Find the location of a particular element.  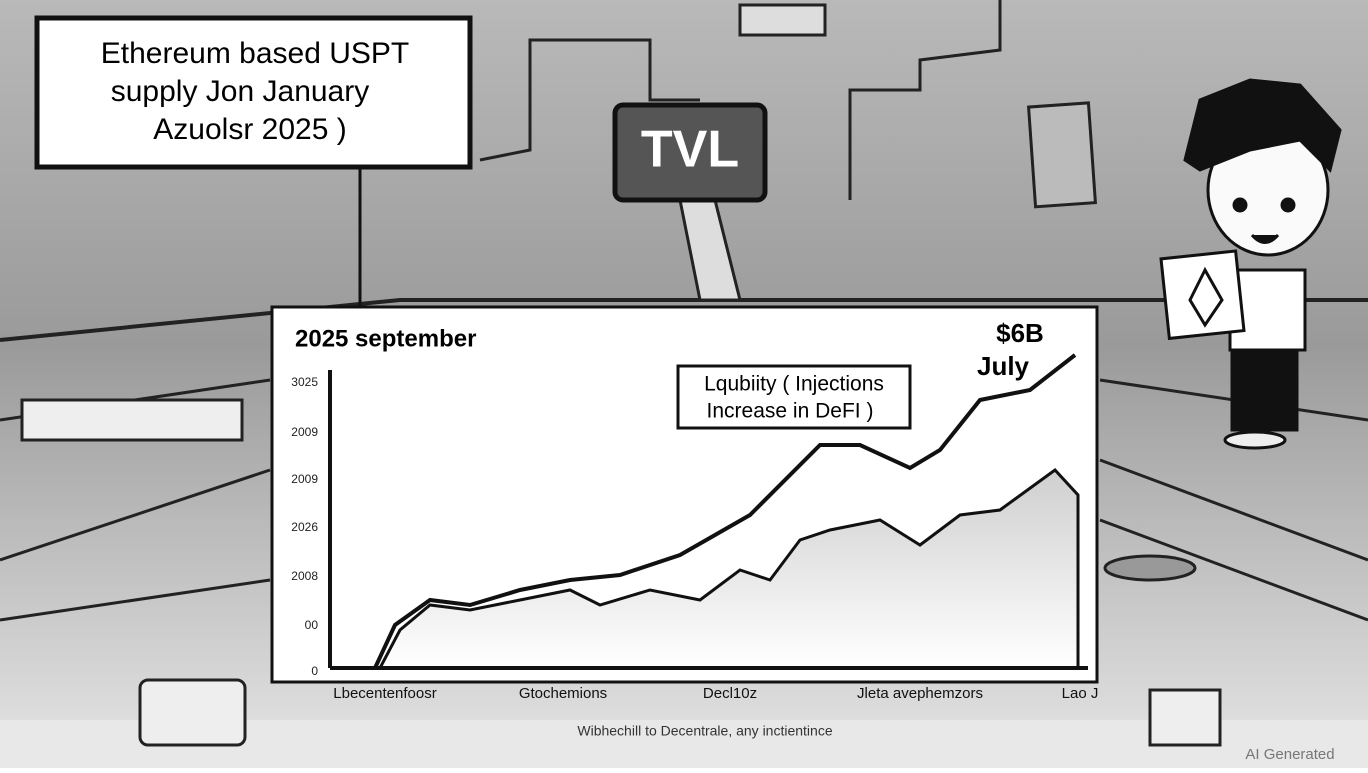

peak-month: July is located at coordinates (1003, 366).